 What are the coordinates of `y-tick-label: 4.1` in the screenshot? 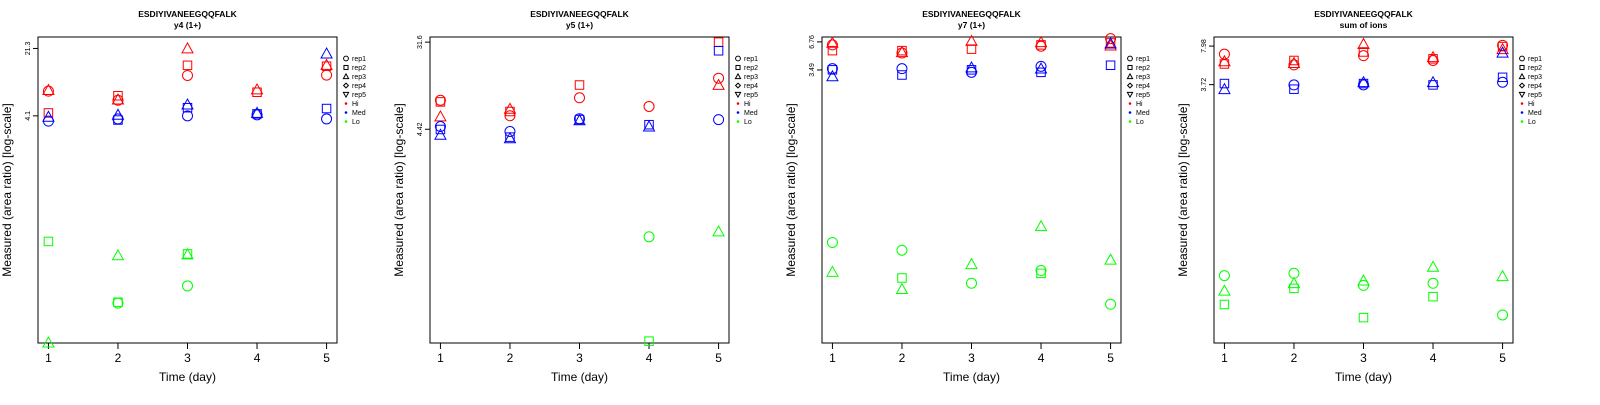 It's located at (28, 116).